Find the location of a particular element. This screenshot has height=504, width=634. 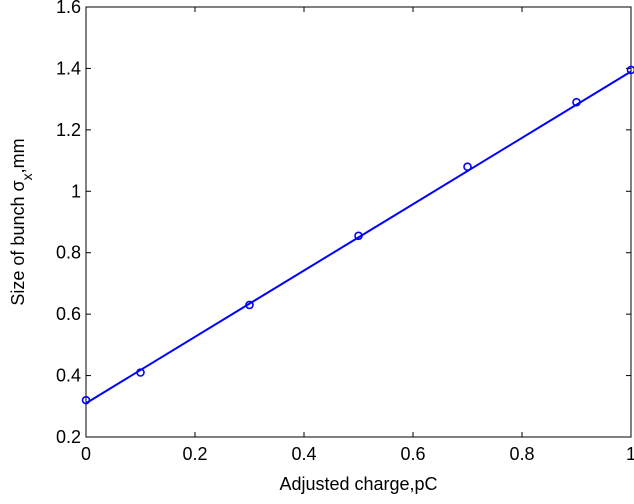

x-tick-label: 0.4 is located at coordinates (303, 454).